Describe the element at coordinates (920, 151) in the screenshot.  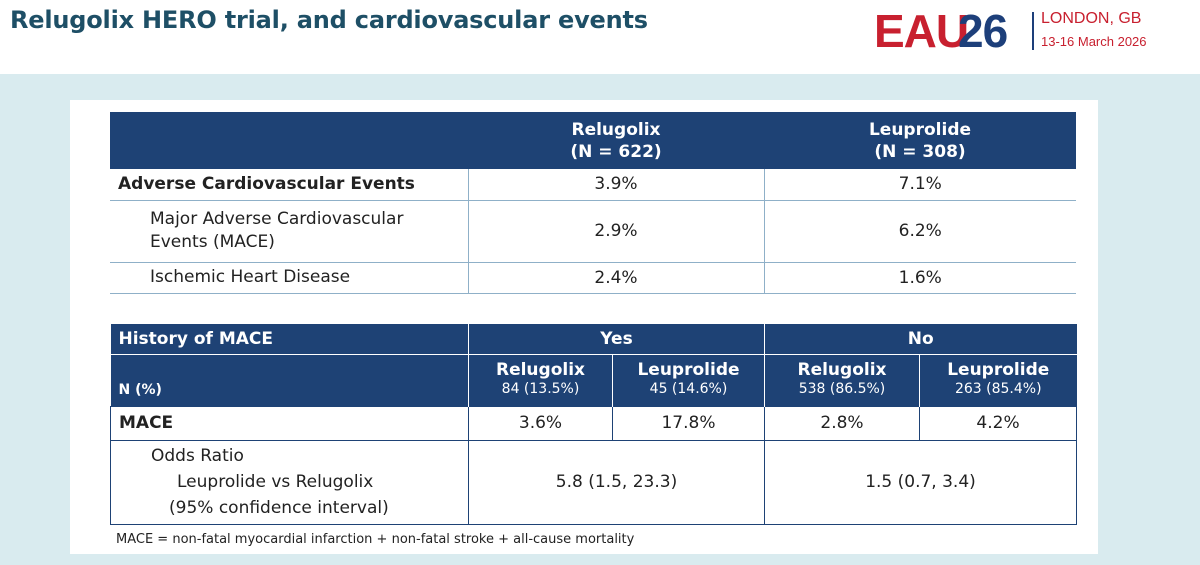
I see `col-header-n: (N = 308)` at that location.